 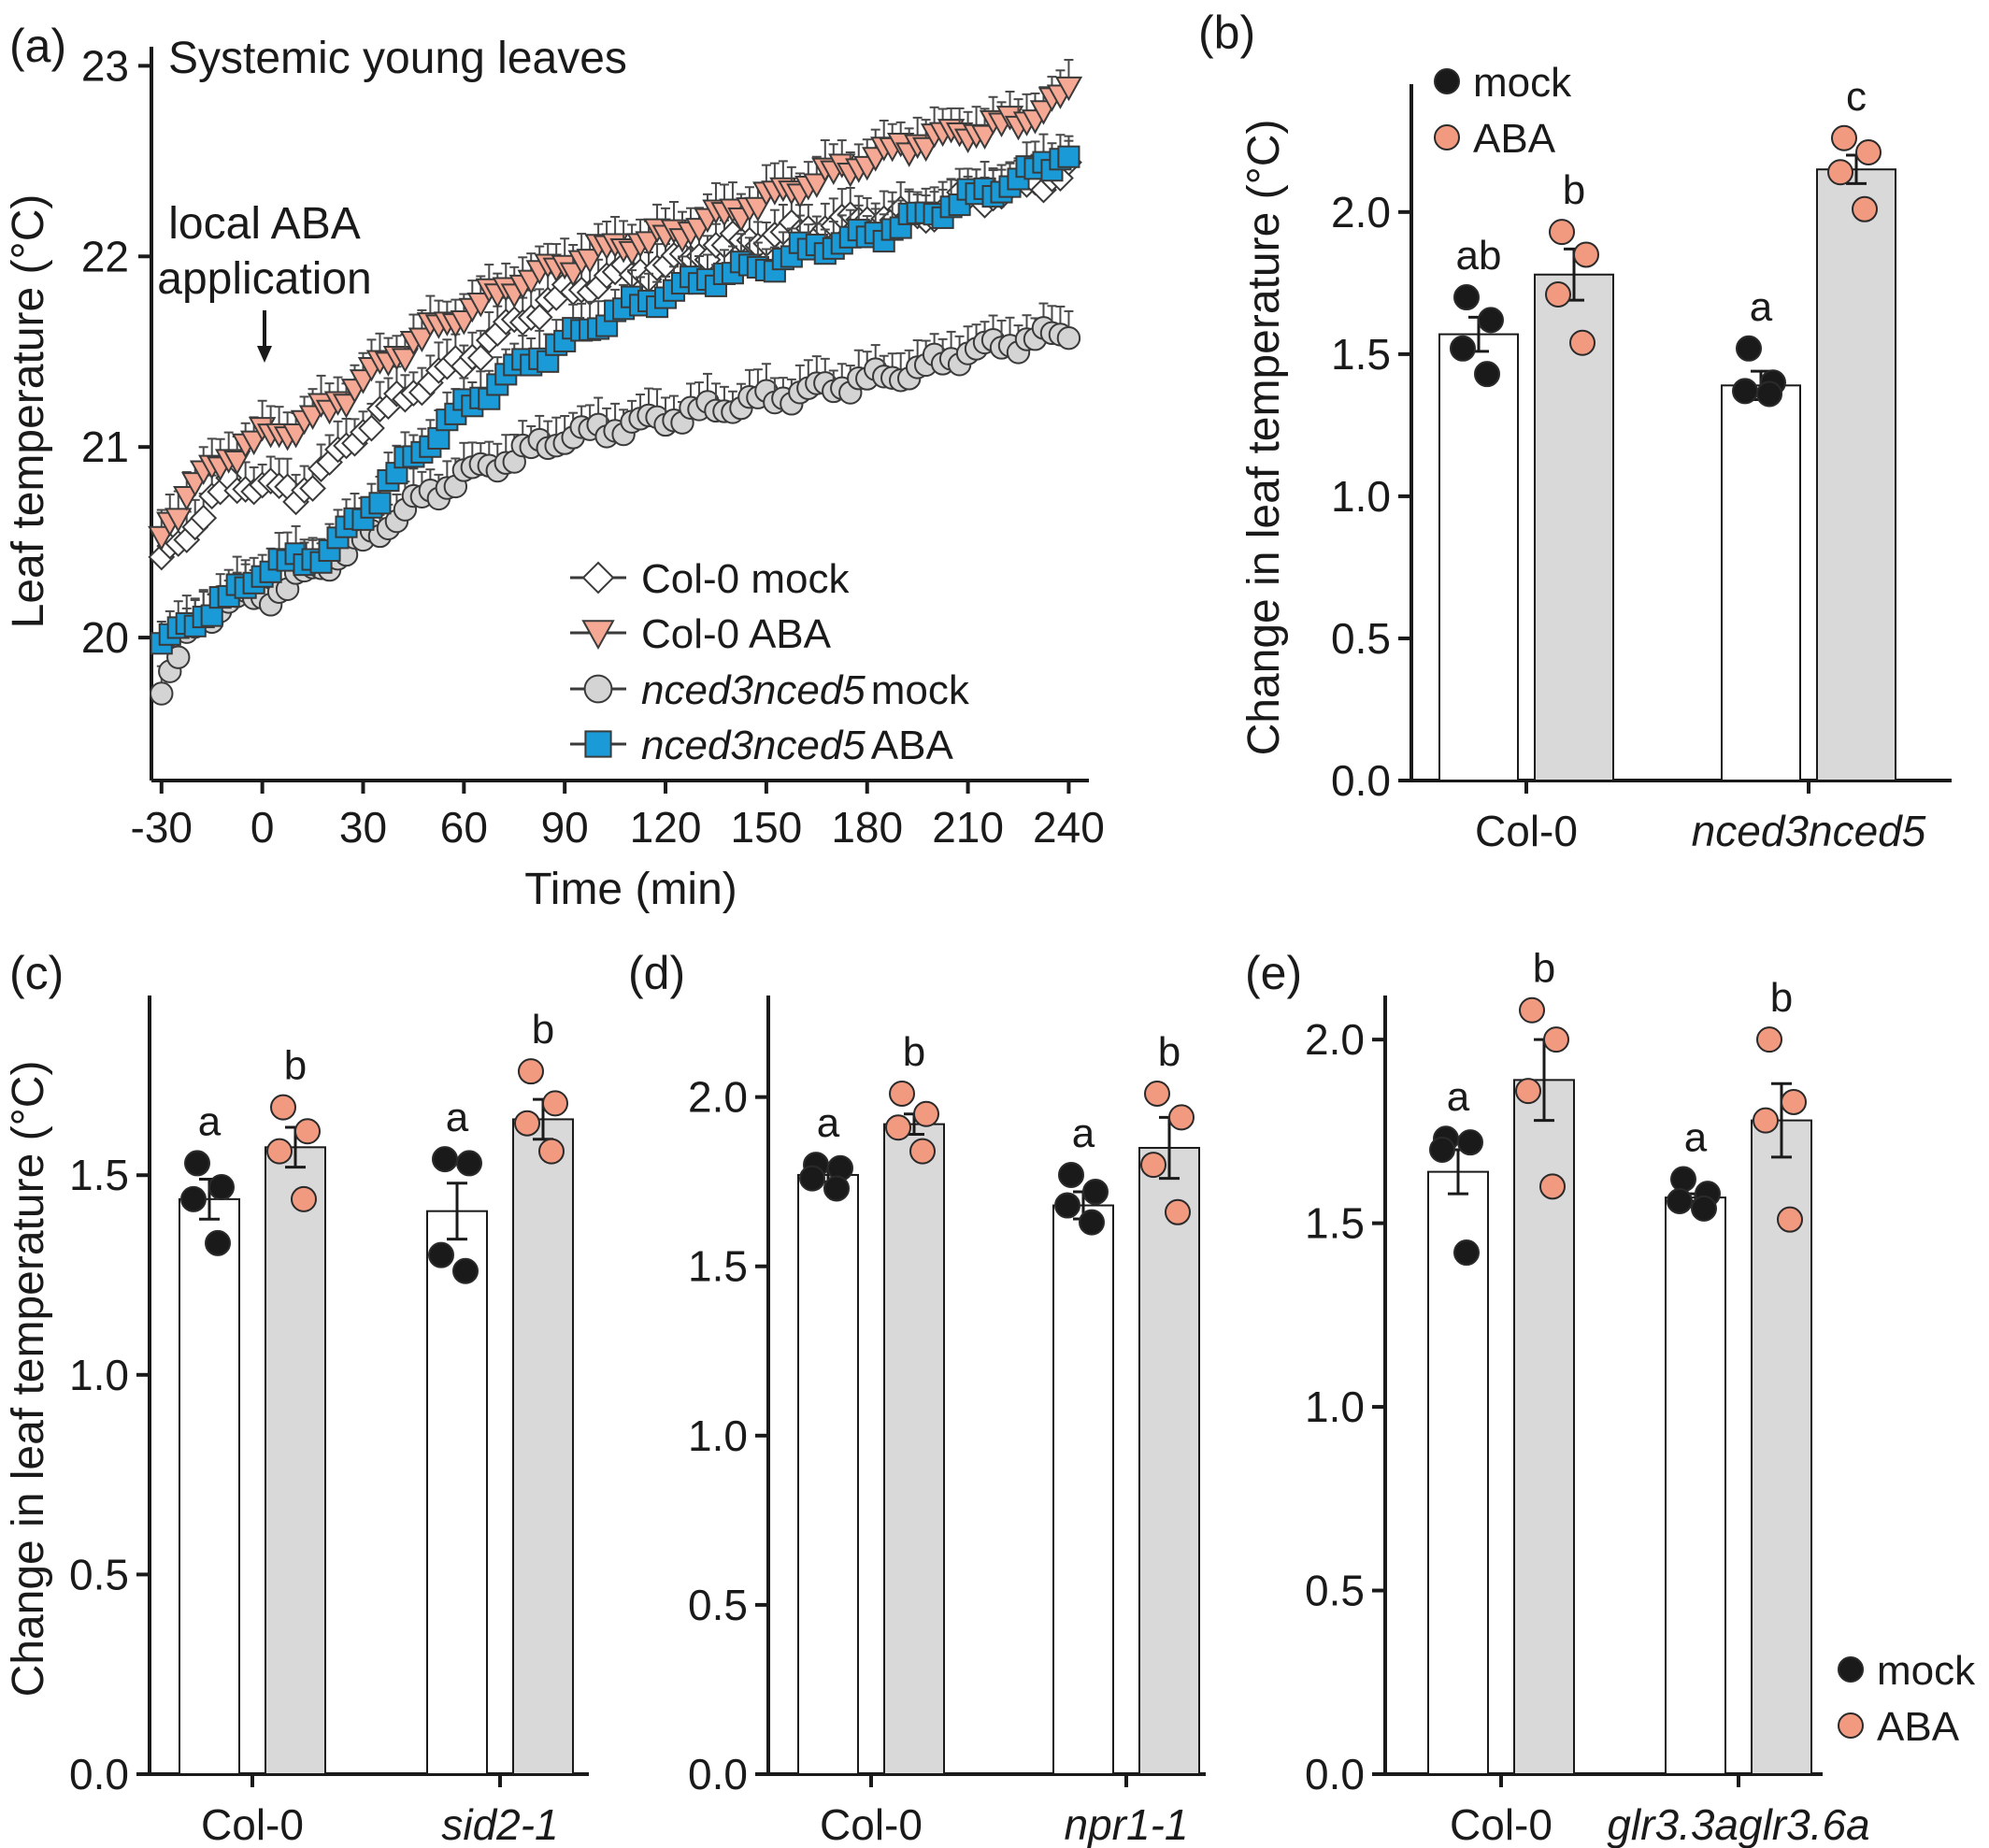 What do you see at coordinates (1851, 1669) in the screenshot?
I see `panel-e-legend-marker` at bounding box center [1851, 1669].